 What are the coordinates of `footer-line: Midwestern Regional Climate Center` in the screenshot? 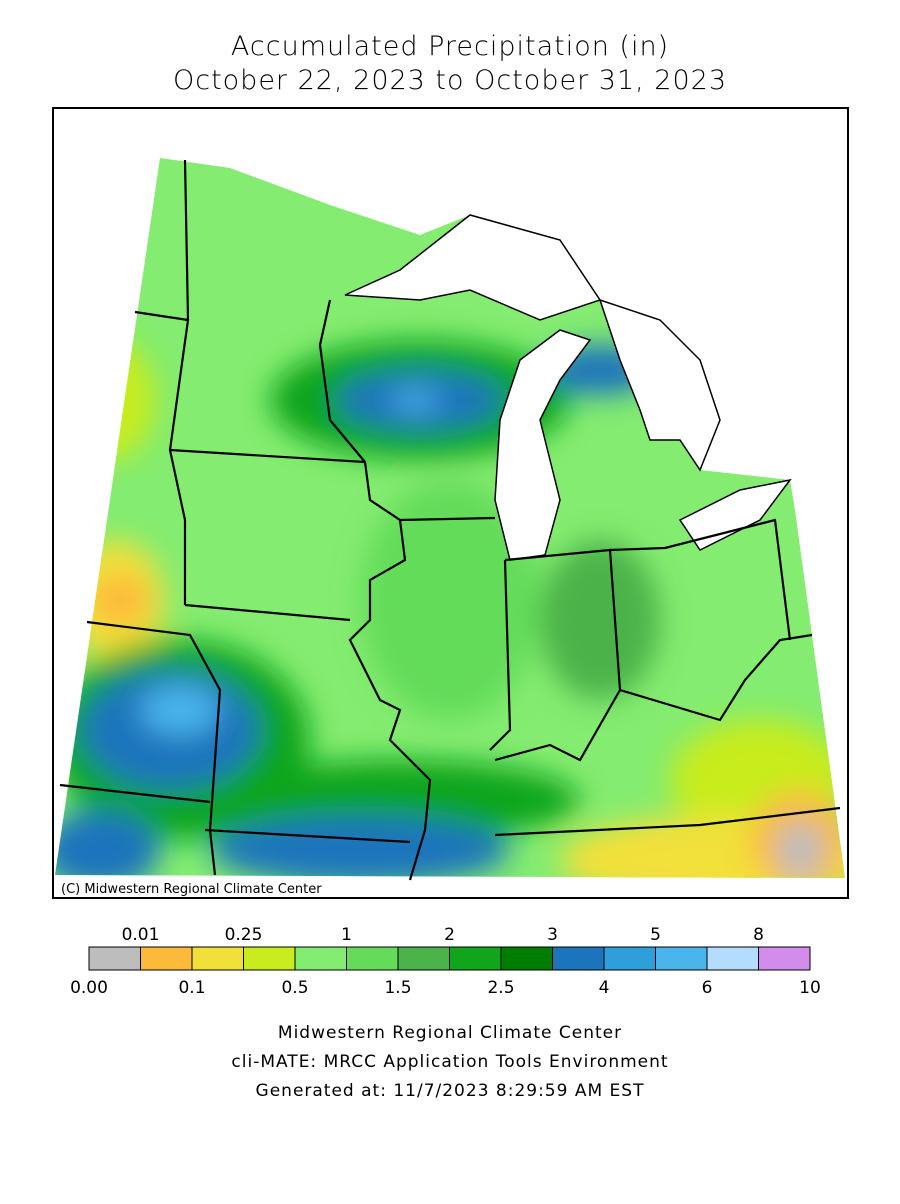 It's located at (450, 1033).